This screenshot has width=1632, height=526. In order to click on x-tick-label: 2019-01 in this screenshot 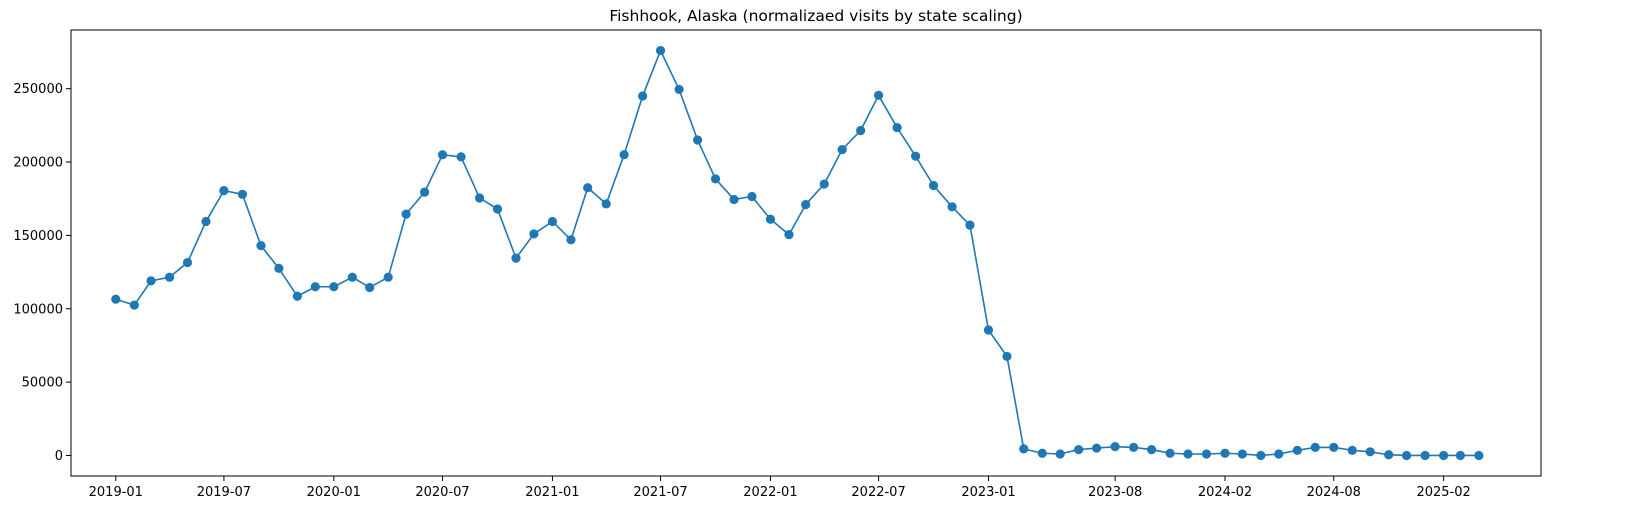, I will do `click(116, 492)`.